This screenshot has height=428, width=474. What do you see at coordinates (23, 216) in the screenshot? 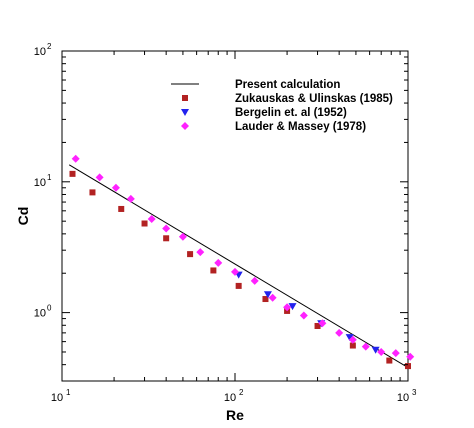
I see `y-axis-label: Cd` at bounding box center [23, 216].